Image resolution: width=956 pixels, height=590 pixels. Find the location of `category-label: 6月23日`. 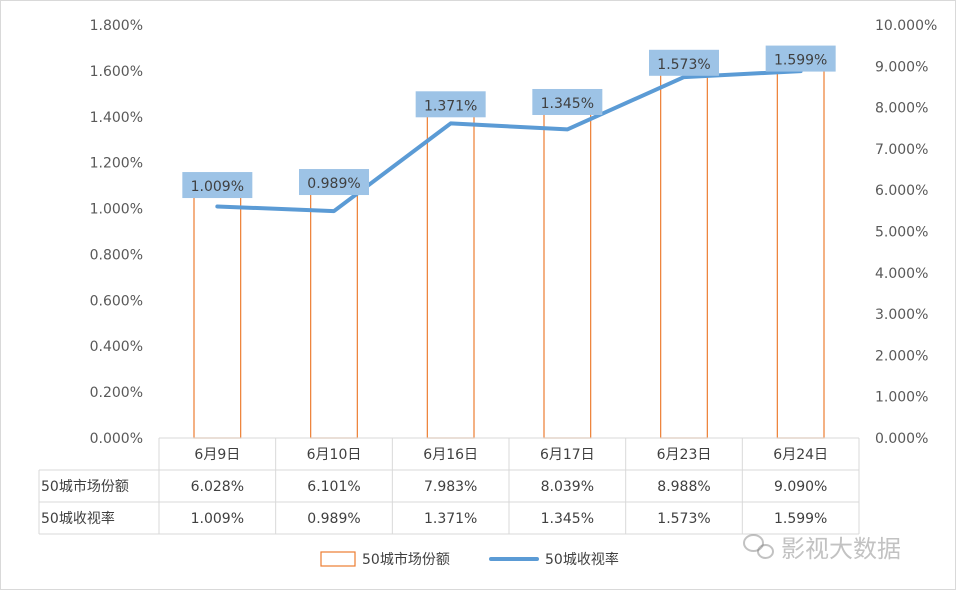

category-label: 6月23日 is located at coordinates (684, 455).